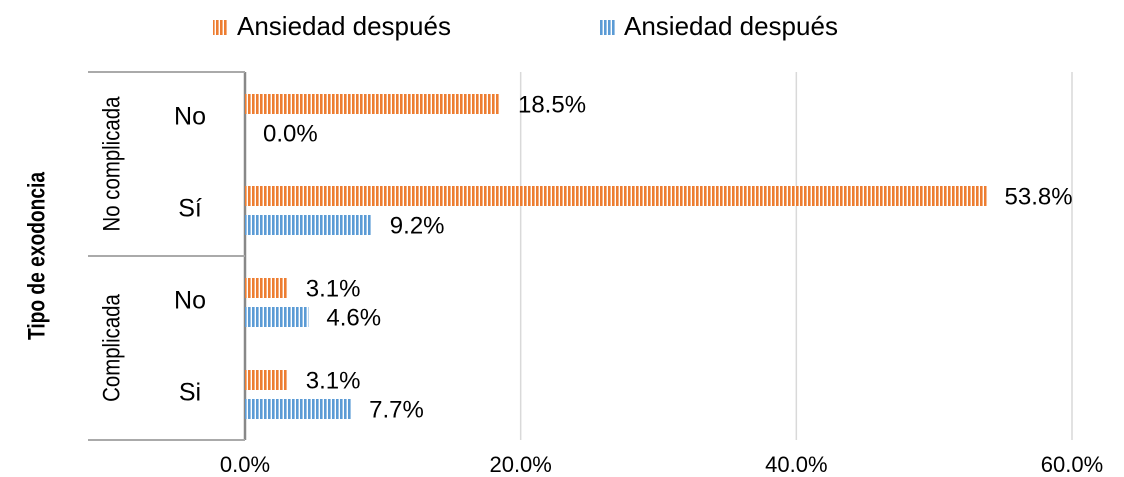 The width and height of the screenshot is (1124, 477). What do you see at coordinates (290, 133) in the screenshot?
I see `data-label: 0.0%` at bounding box center [290, 133].